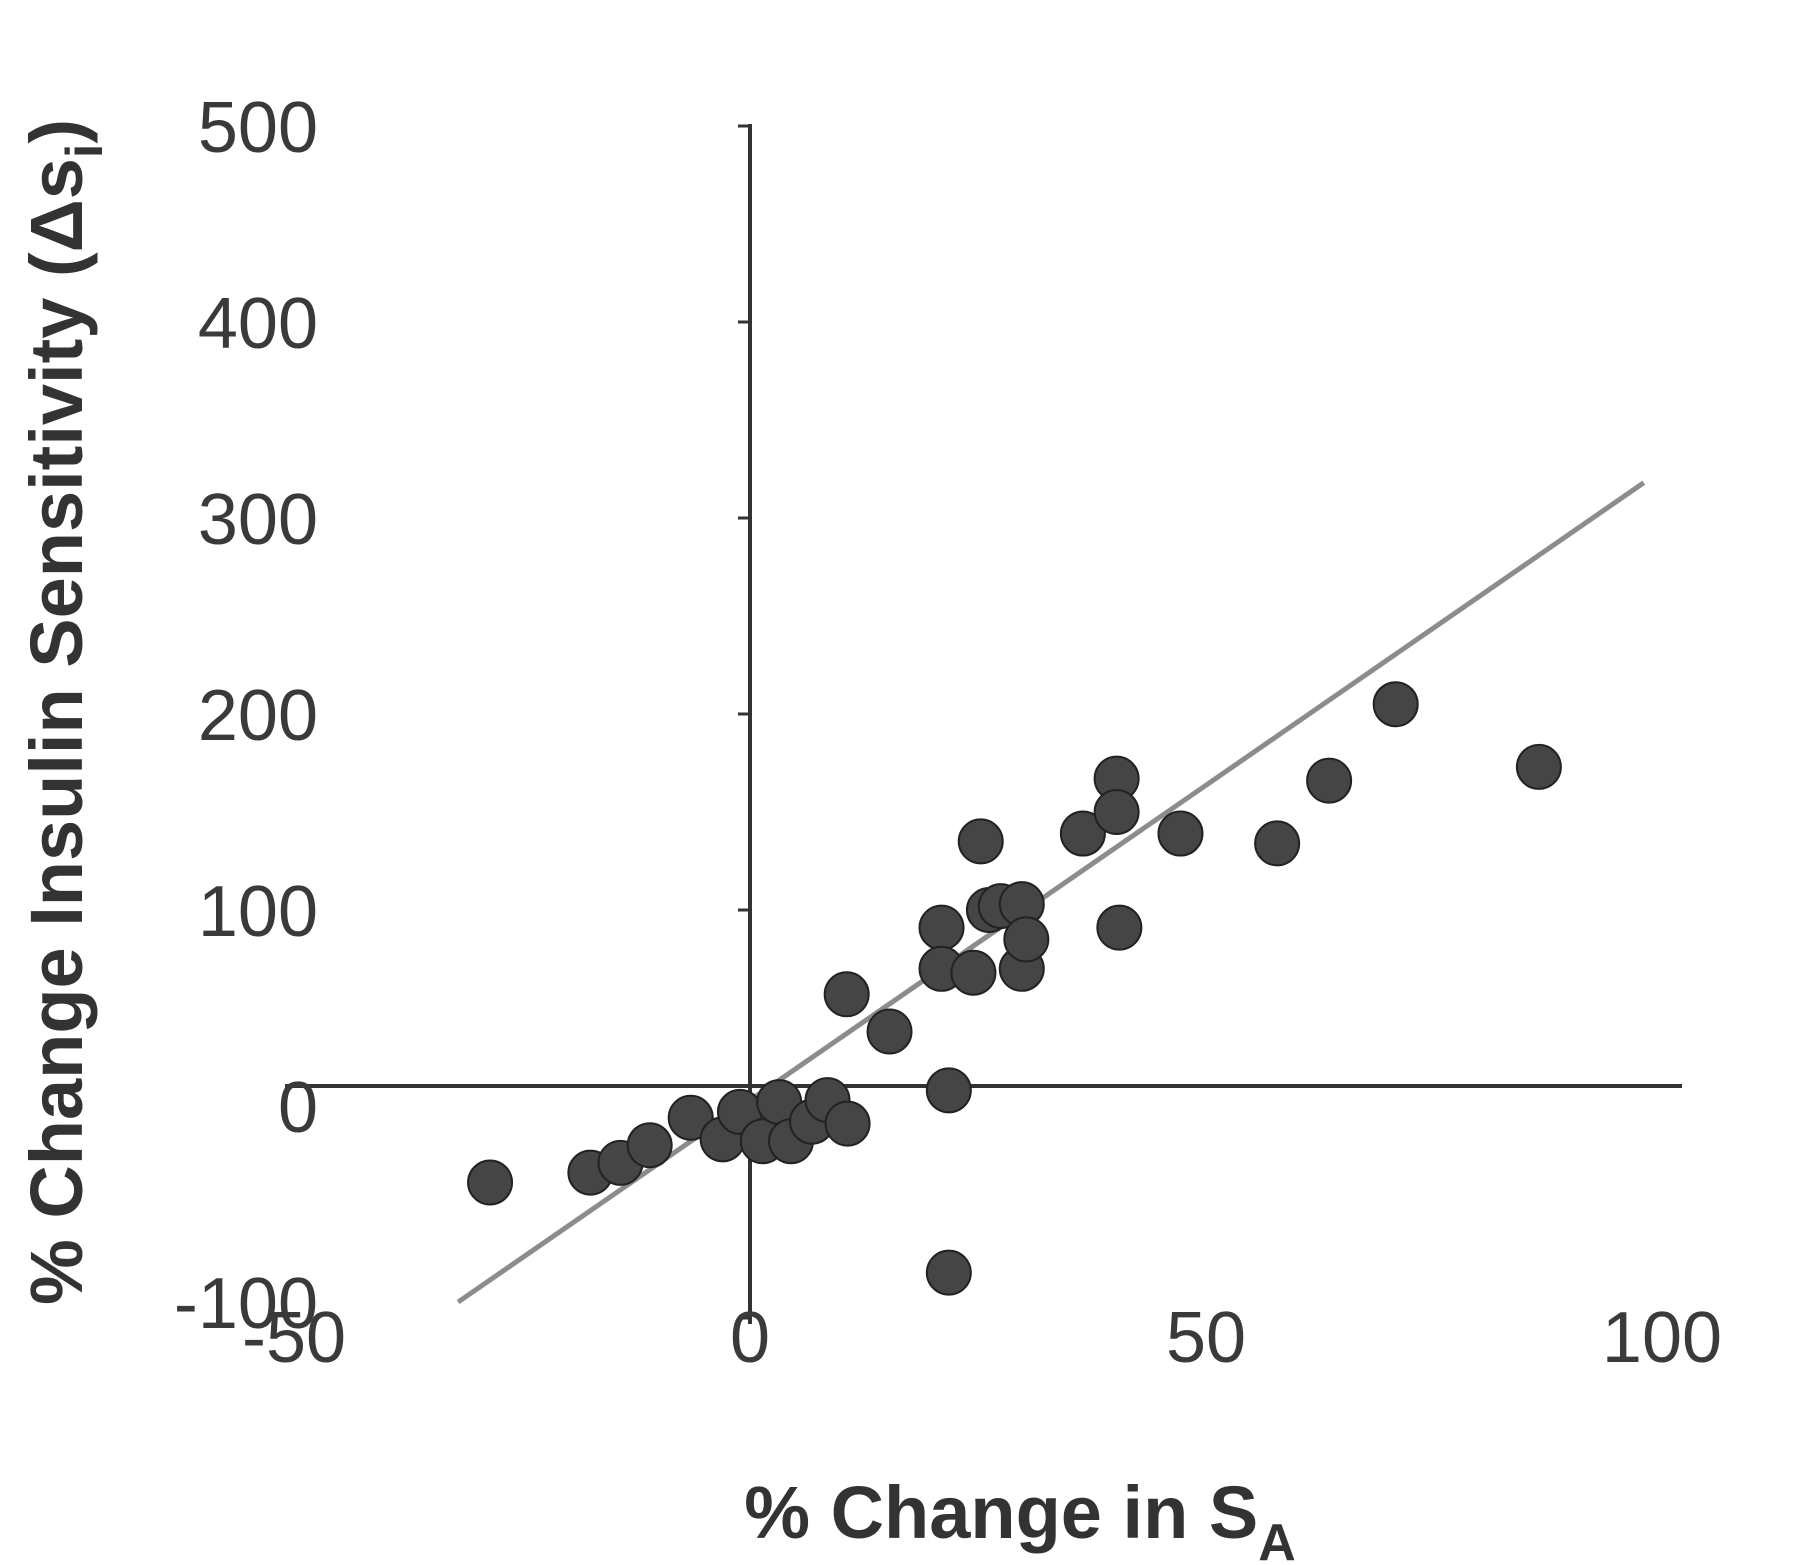 This screenshot has height=1565, width=1800. I want to click on y-tick-label: 200, so click(258, 716).